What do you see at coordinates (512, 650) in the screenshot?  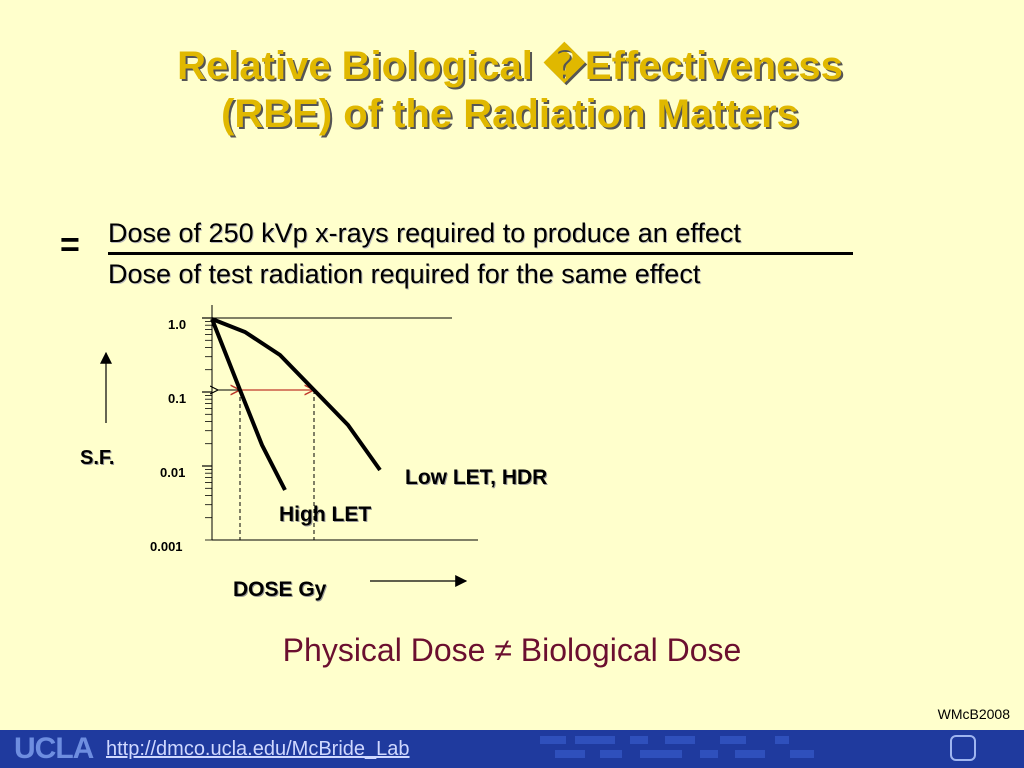 I see `physical-vs-biological-dose: Physical Dose ≠ Biological Dose` at bounding box center [512, 650].